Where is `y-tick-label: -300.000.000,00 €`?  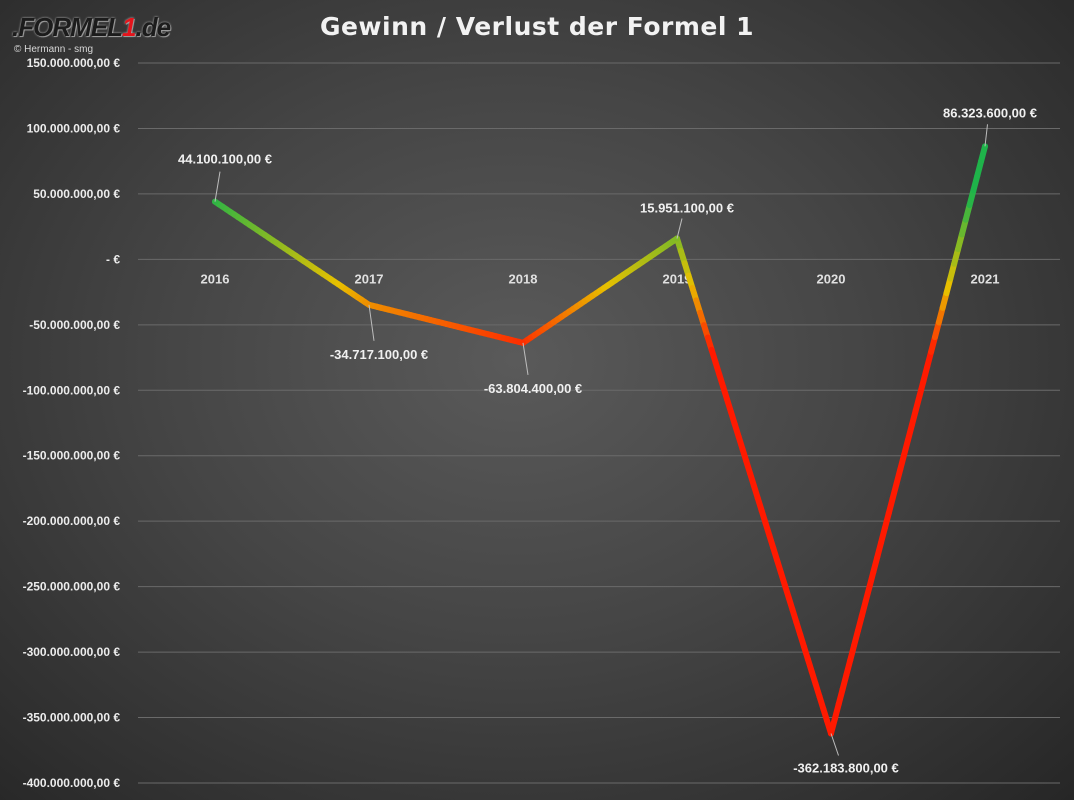
y-tick-label: -300.000.000,00 € is located at coordinates (72, 652).